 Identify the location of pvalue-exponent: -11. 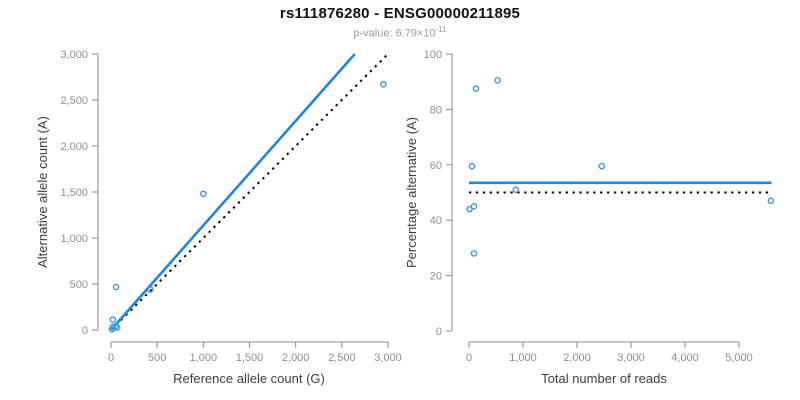
(441, 29).